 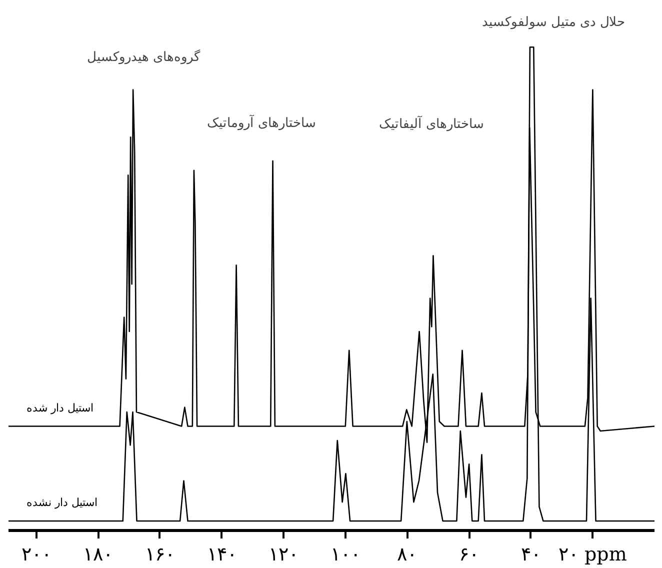 I want to click on x-tick-label: ۲۰۰, so click(x=36, y=555).